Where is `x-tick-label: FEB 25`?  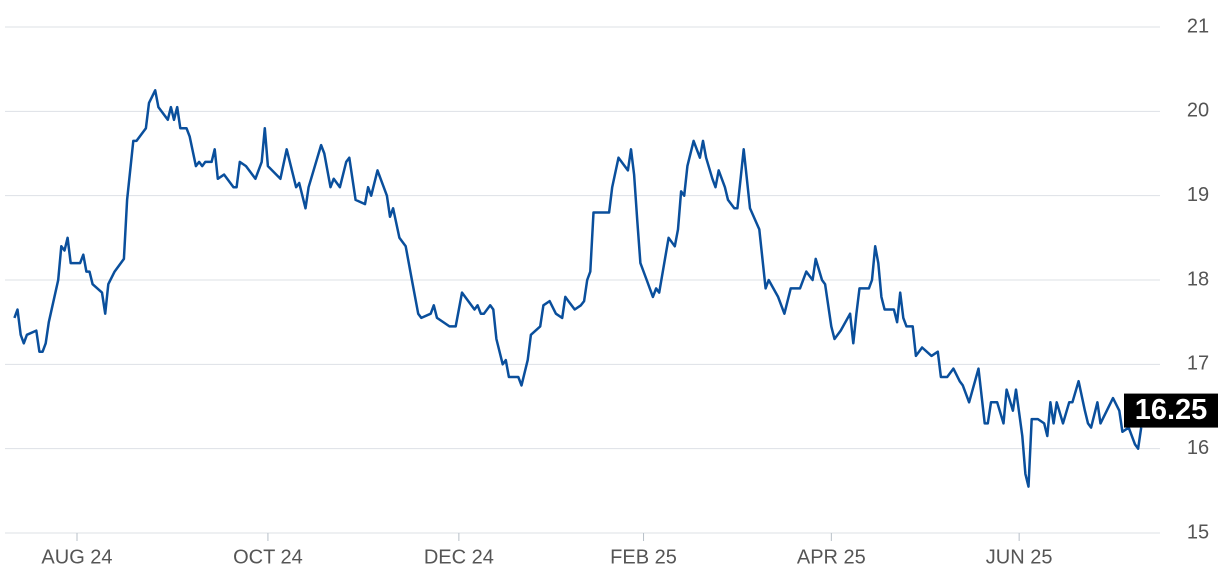
x-tick-label: FEB 25 is located at coordinates (643, 557).